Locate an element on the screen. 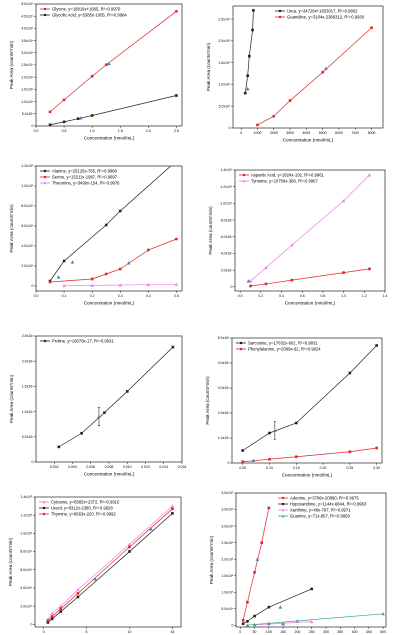 The width and height of the screenshot is (400, 635). y-tick-label: 1.0x10⁴ is located at coordinates (27, 102).